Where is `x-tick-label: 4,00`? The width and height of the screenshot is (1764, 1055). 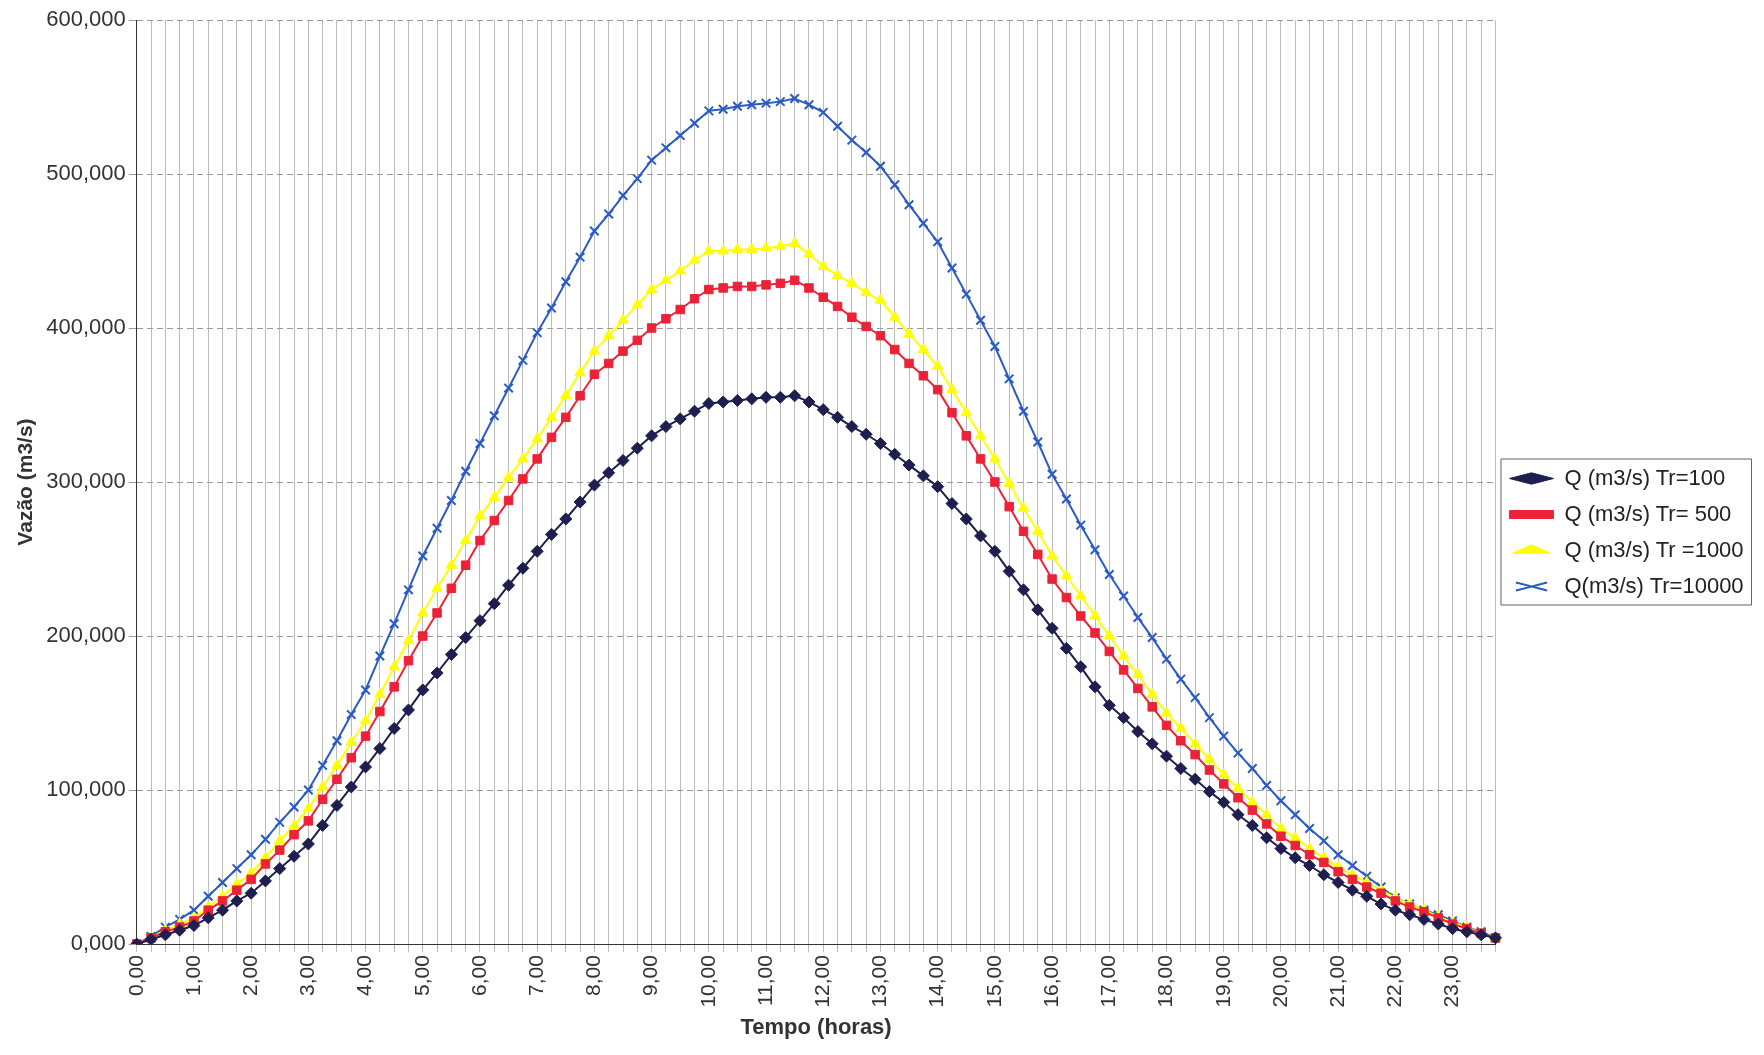 x-tick-label: 4,00 is located at coordinates (364, 975).